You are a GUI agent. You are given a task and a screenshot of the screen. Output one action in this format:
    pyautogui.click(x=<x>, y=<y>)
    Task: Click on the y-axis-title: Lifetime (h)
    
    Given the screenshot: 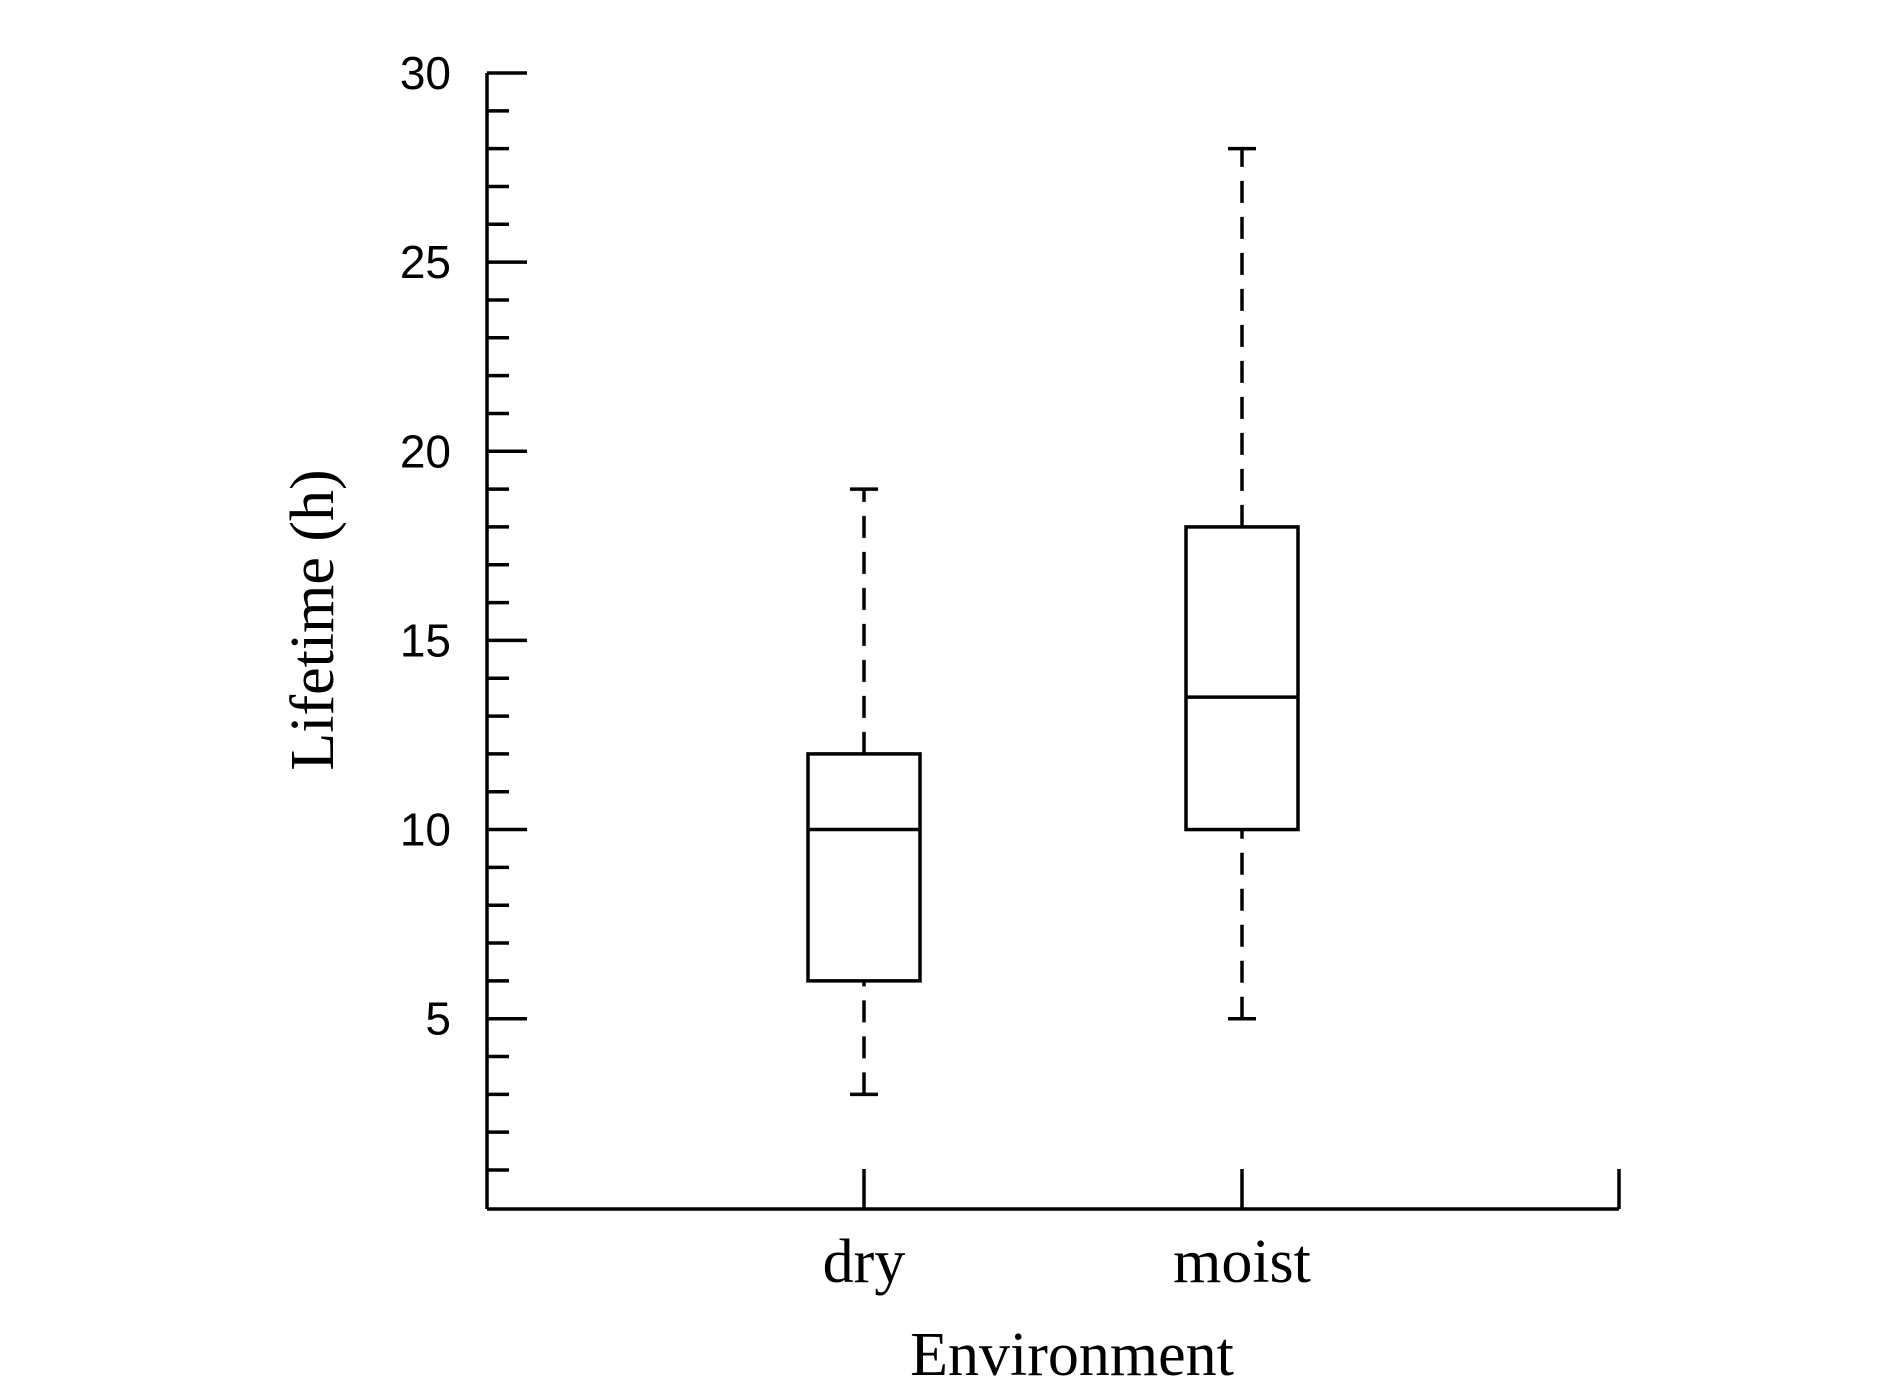 What is the action you would take?
    pyautogui.click(x=313, y=619)
    